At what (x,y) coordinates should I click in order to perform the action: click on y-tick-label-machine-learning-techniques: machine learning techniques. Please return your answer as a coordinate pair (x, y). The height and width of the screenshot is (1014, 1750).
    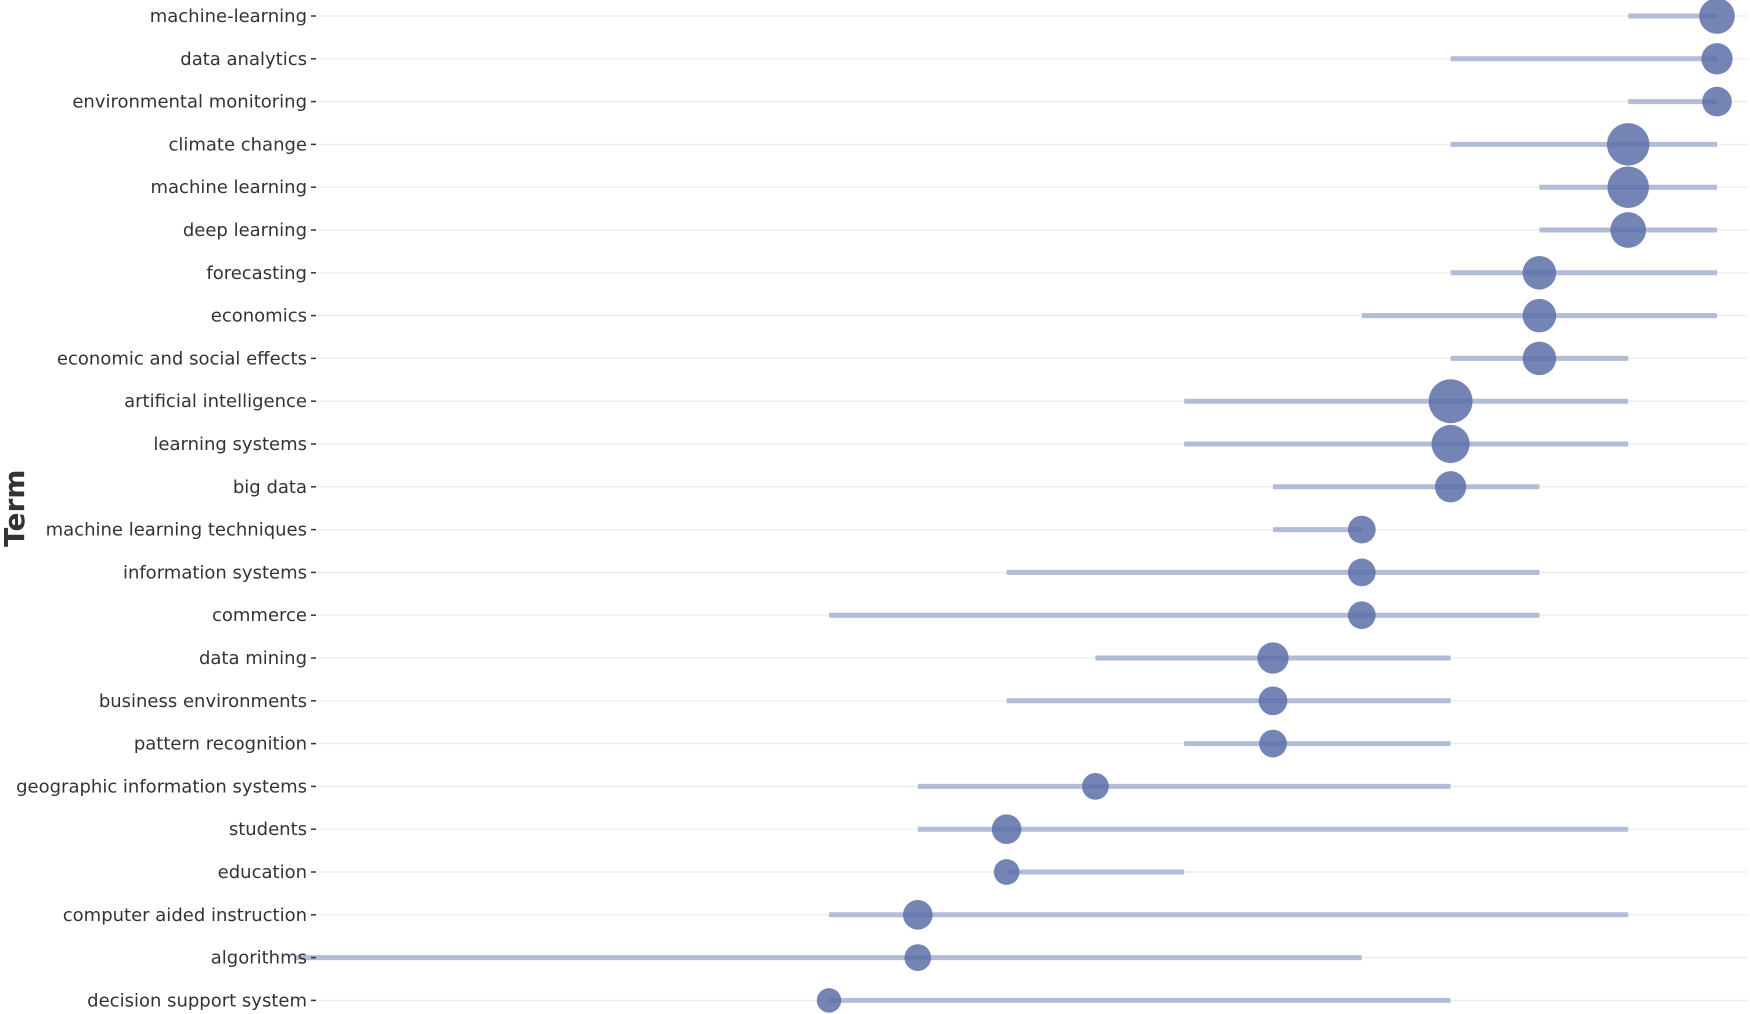
    Looking at the image, I should click on (176, 530).